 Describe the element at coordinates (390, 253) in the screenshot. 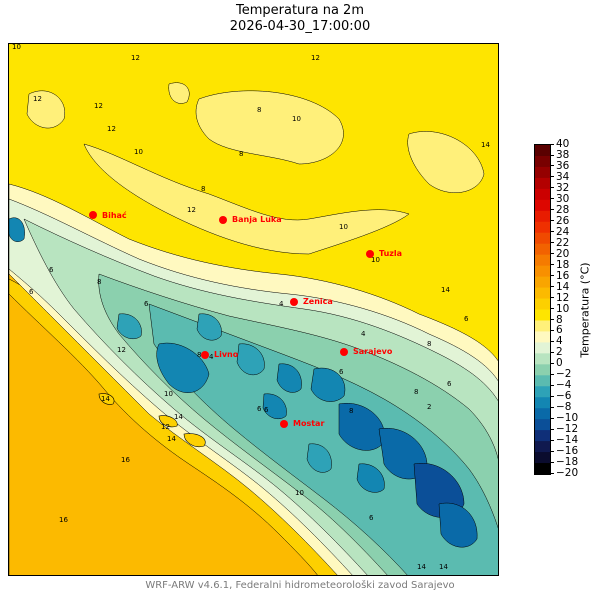

I see `svg-text: Tuzla` at that location.